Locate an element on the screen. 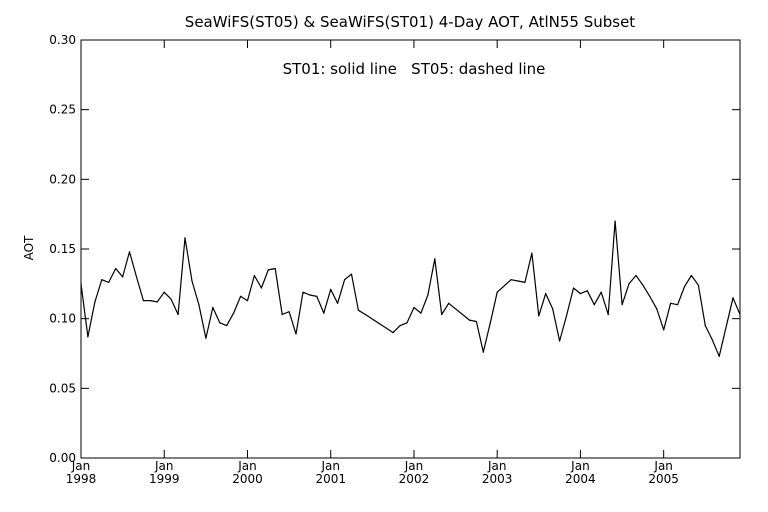 The height and width of the screenshot is (512, 768). x-tick-year-label: 1999 is located at coordinates (164, 479).